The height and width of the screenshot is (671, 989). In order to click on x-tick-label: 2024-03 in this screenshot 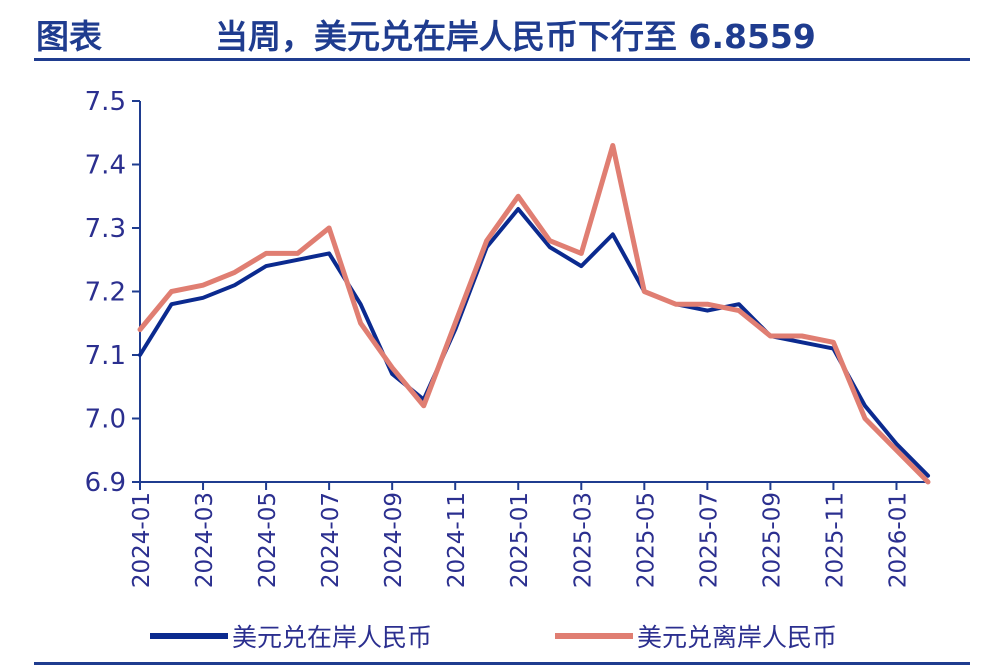, I will do `click(205, 540)`.